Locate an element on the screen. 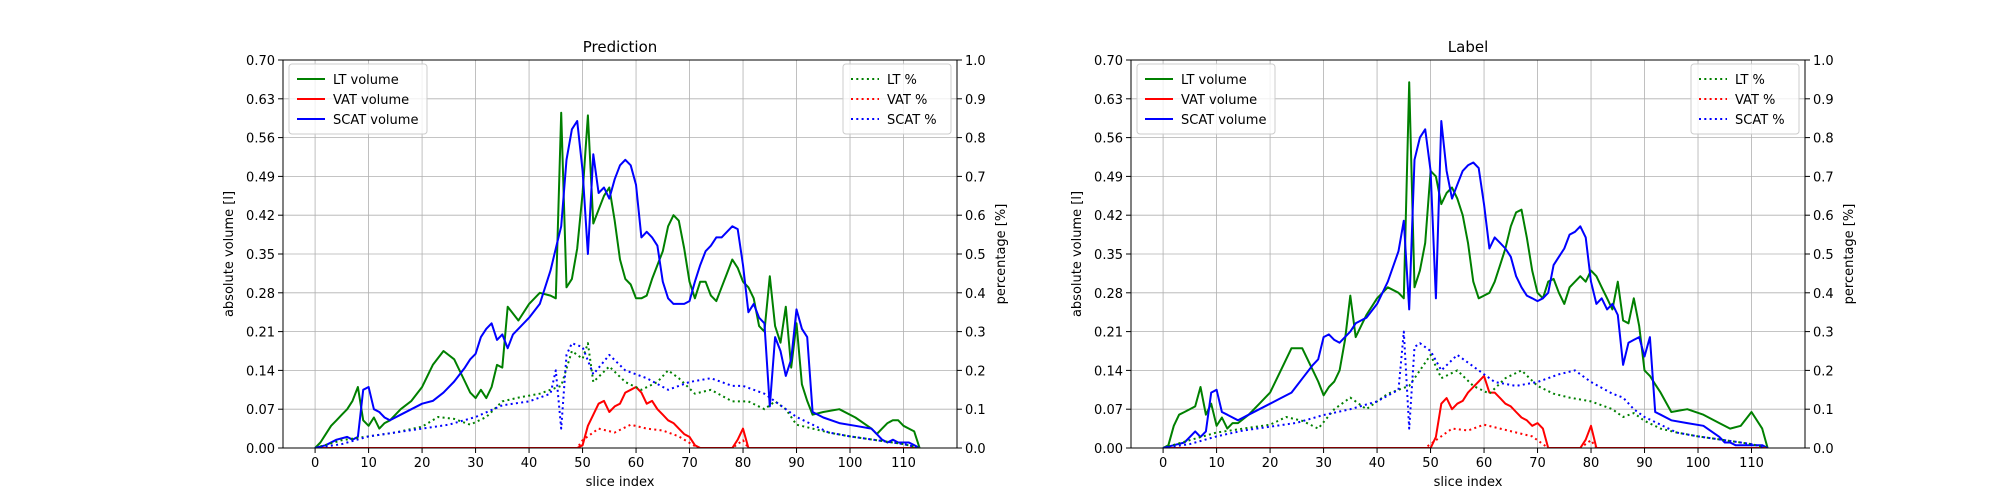 The width and height of the screenshot is (2000, 500). legend-label: LT volume is located at coordinates (1214, 80).